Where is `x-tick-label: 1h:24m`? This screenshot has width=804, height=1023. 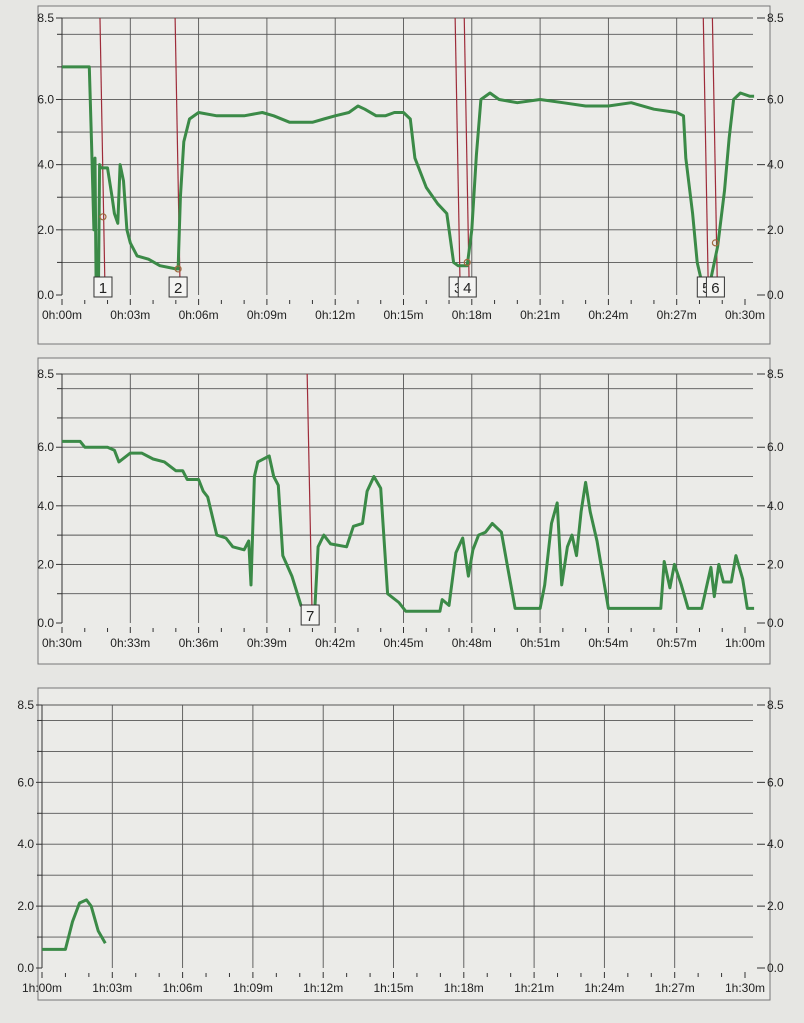
x-tick-label: 1h:24m is located at coordinates (604, 988).